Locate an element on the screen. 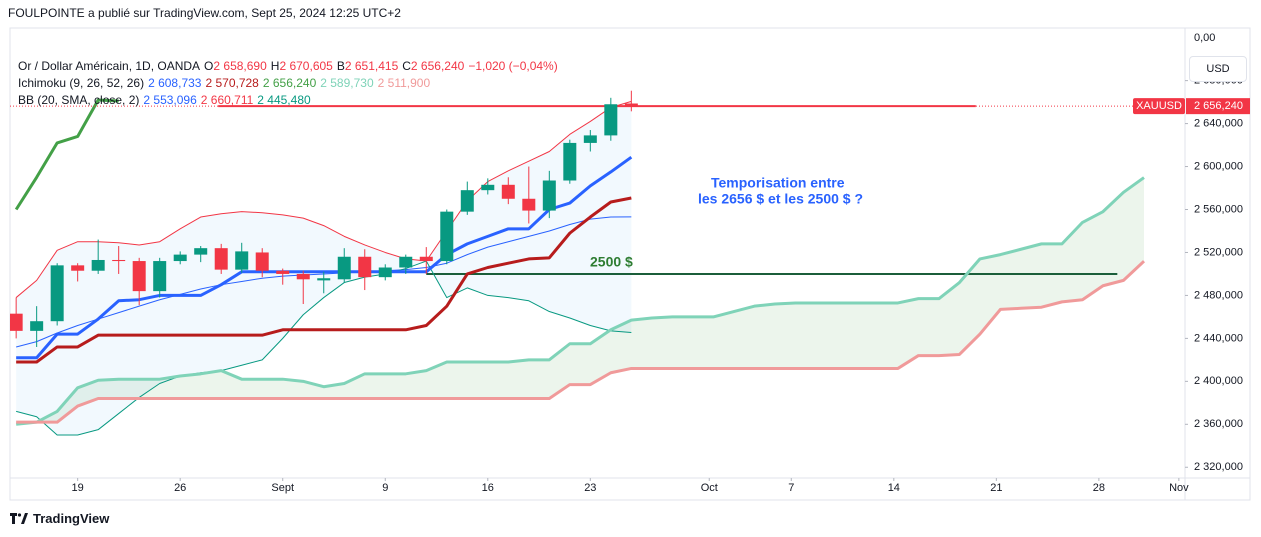 Image resolution: width=1261 pixels, height=537 pixels. logo-icon is located at coordinates (19, 518).